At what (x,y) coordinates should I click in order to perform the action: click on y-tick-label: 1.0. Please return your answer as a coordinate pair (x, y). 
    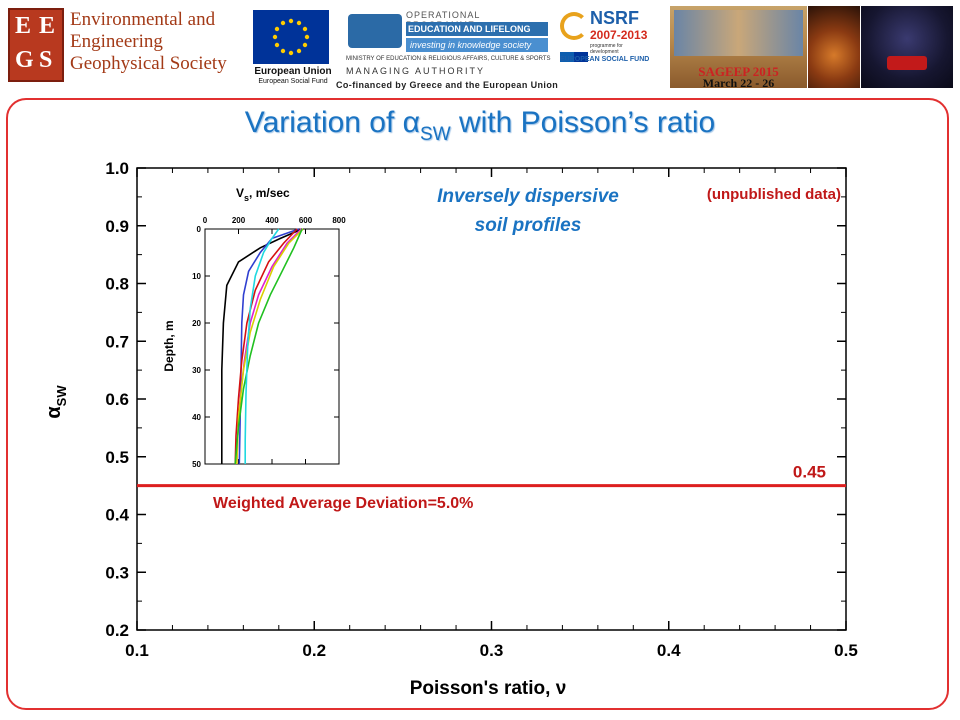
    Looking at the image, I should click on (117, 168).